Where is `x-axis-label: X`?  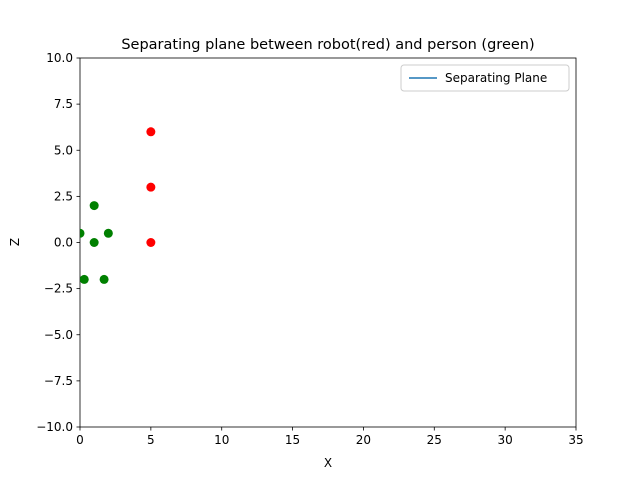 x-axis-label: X is located at coordinates (328, 463).